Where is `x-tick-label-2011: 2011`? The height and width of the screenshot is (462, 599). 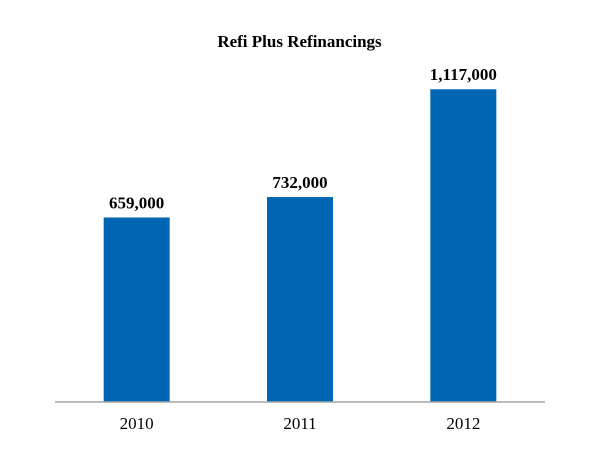
x-tick-label-2011: 2011 is located at coordinates (299, 423).